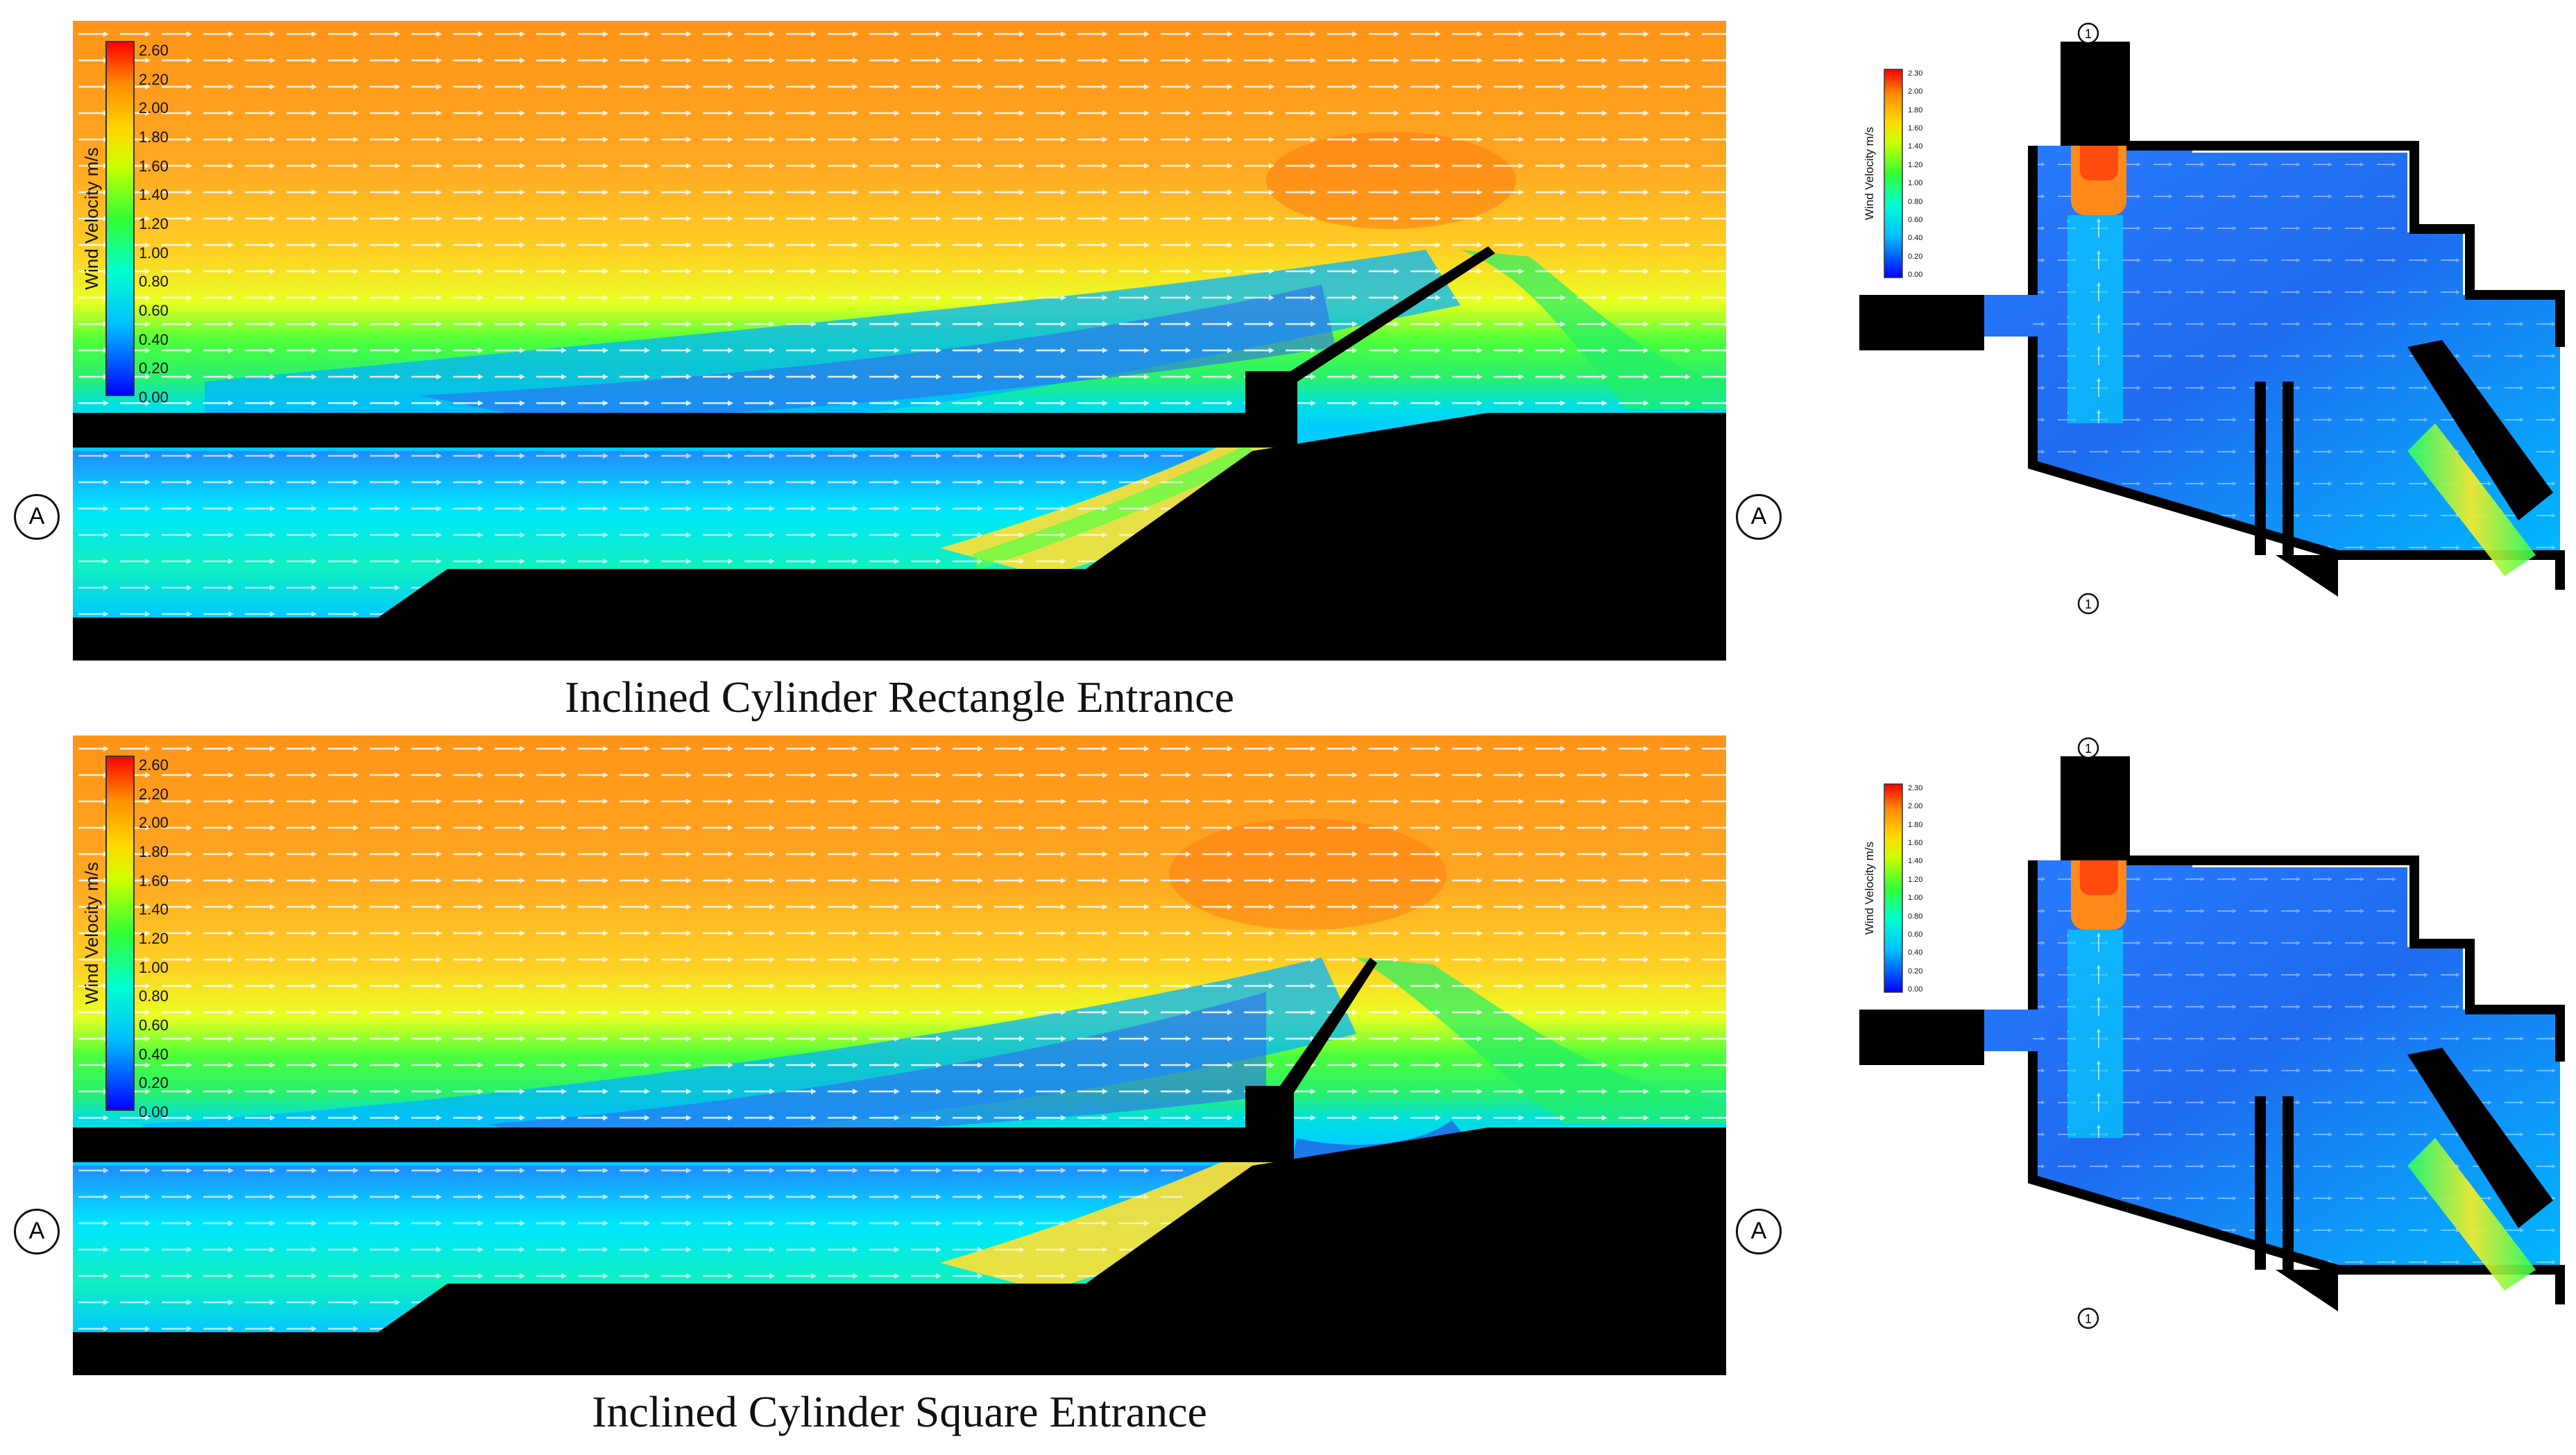 The width and height of the screenshot is (2576, 1455). What do you see at coordinates (37, 517) in the screenshot?
I see `section-cut-marker-left: A` at bounding box center [37, 517].